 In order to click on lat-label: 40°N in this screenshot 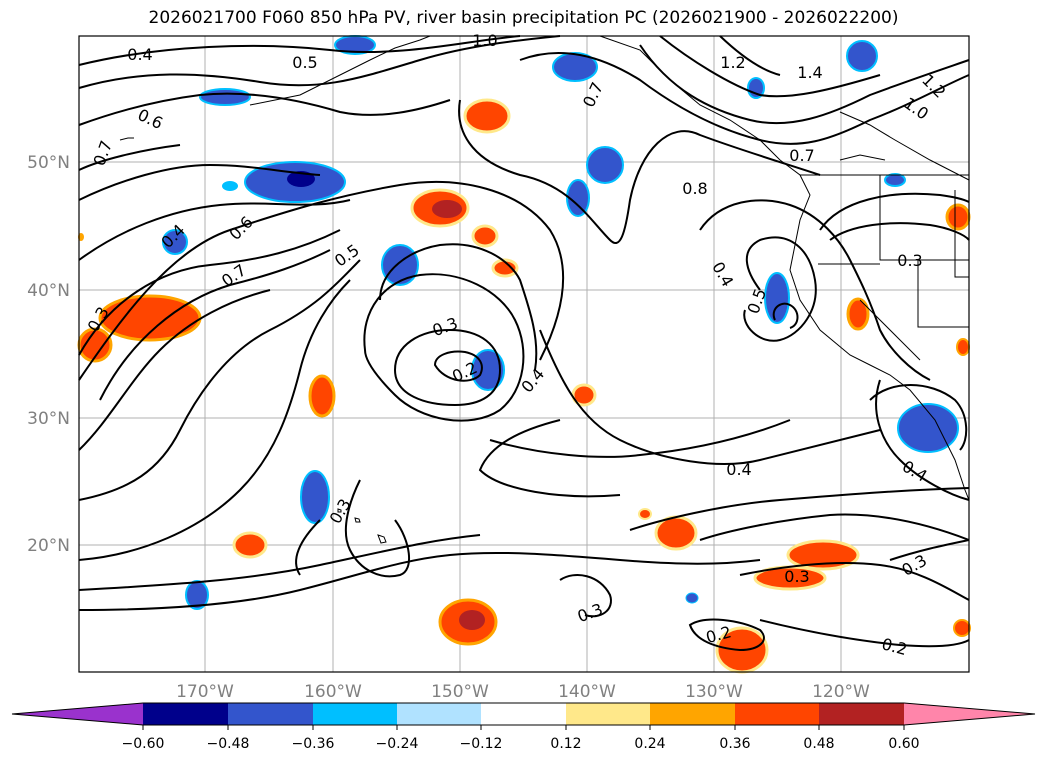, I will do `click(48, 291)`.